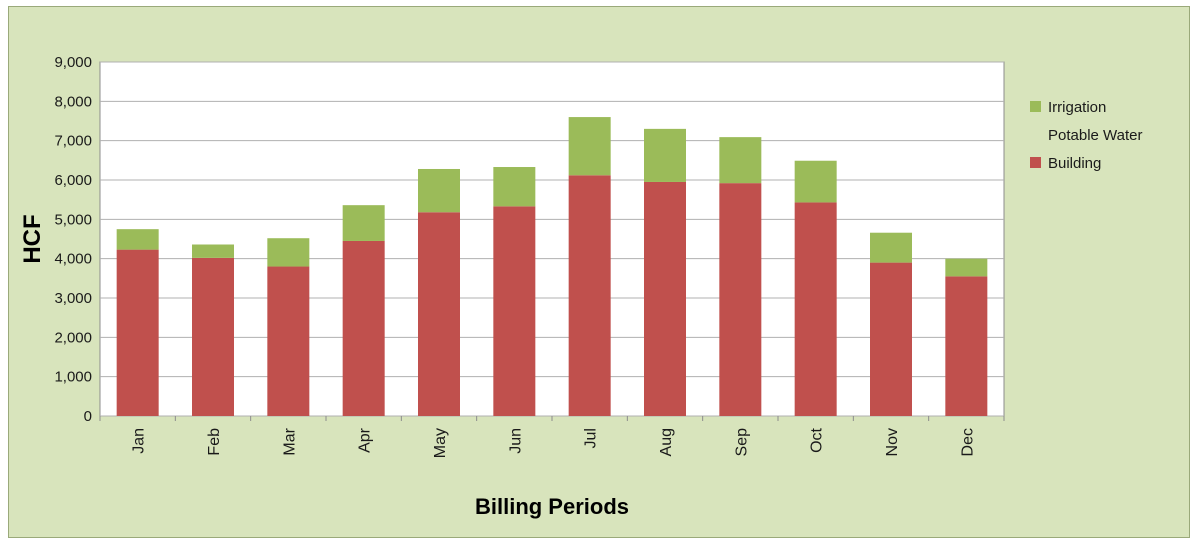 This screenshot has width=1200, height=546. What do you see at coordinates (741, 442) in the screenshot?
I see `x-tick-label: Sep` at bounding box center [741, 442].